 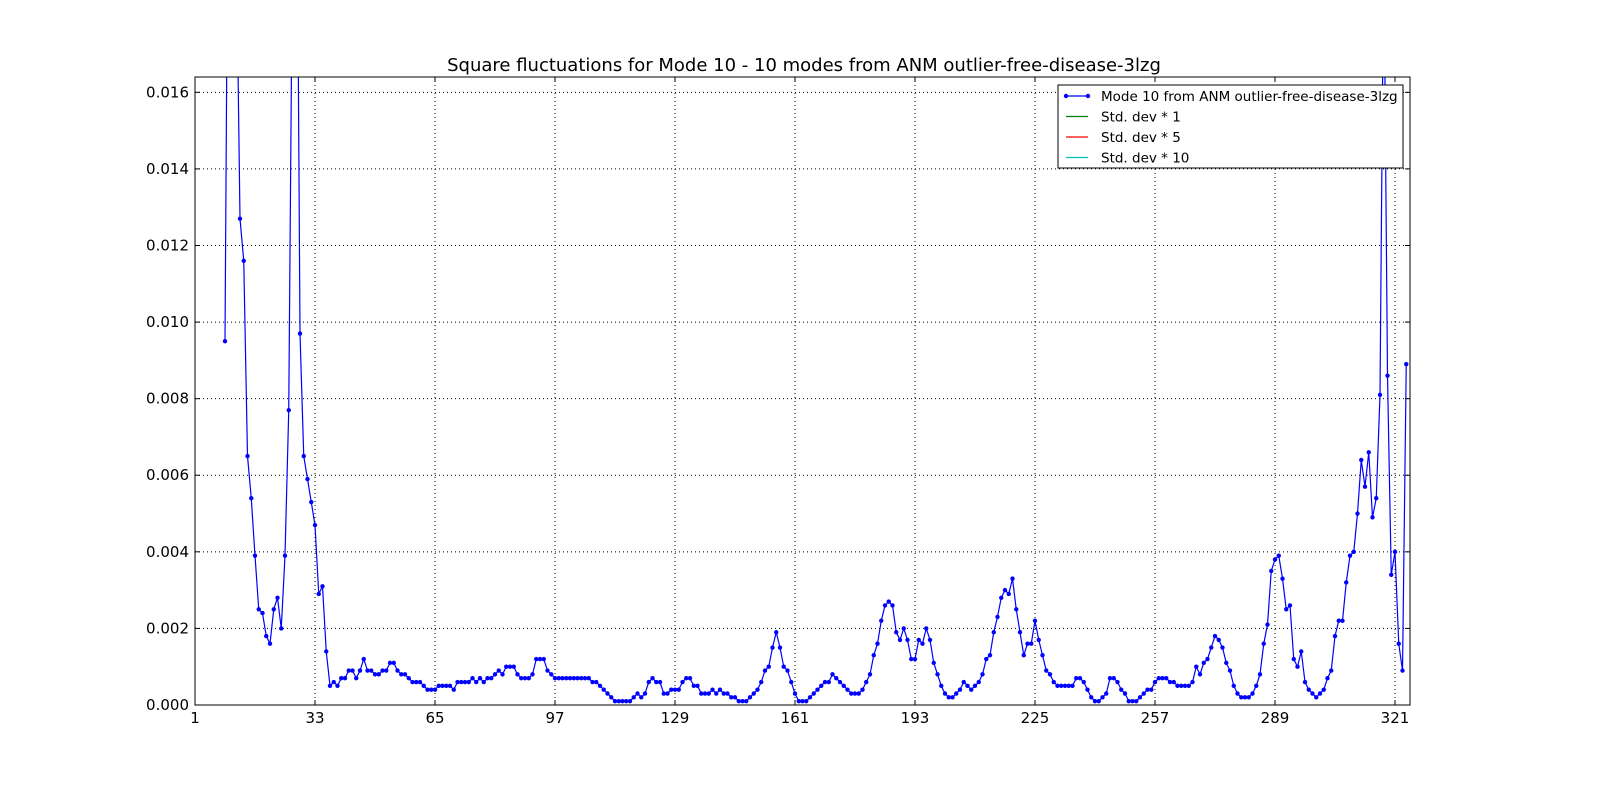 I want to click on x-tick-label: 129, so click(x=675, y=718).